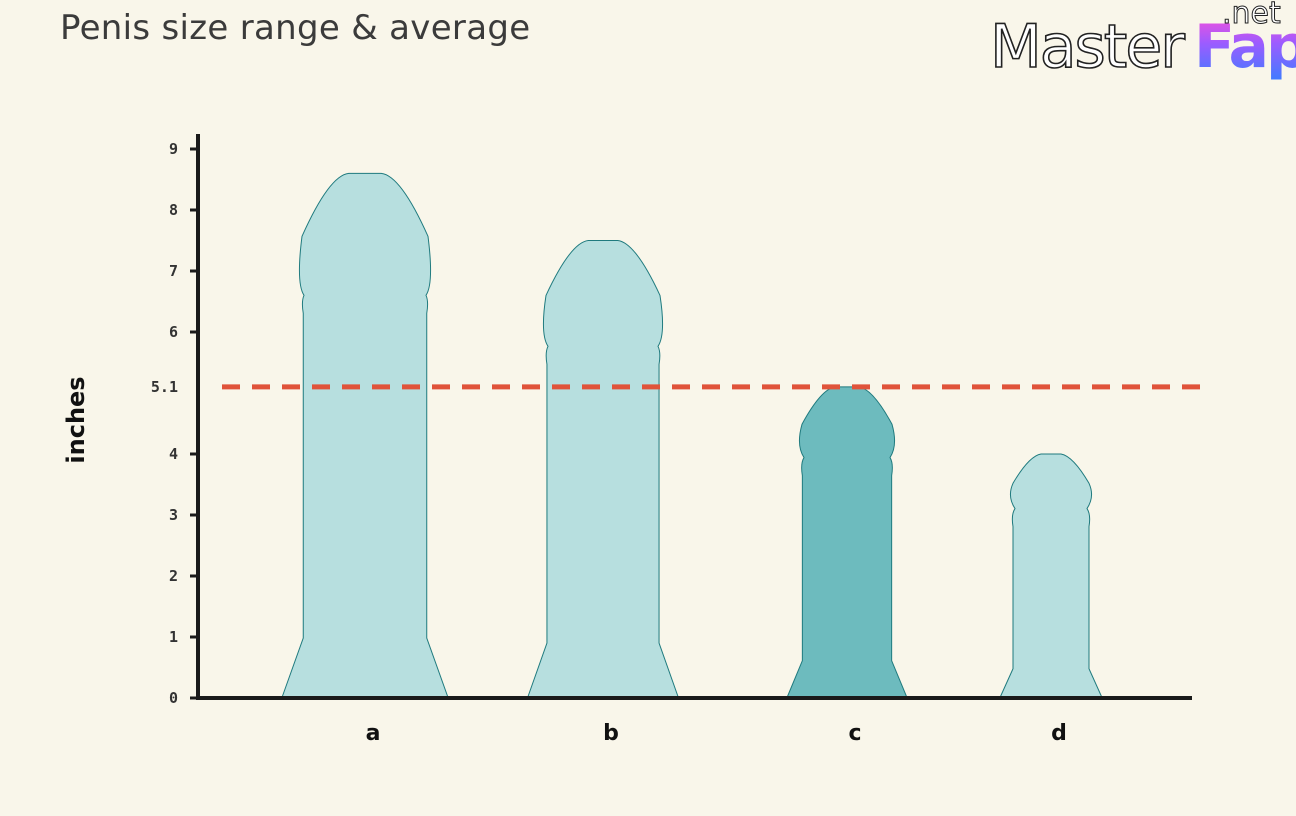  I want to click on y-tick-label: 3, so click(173, 515).